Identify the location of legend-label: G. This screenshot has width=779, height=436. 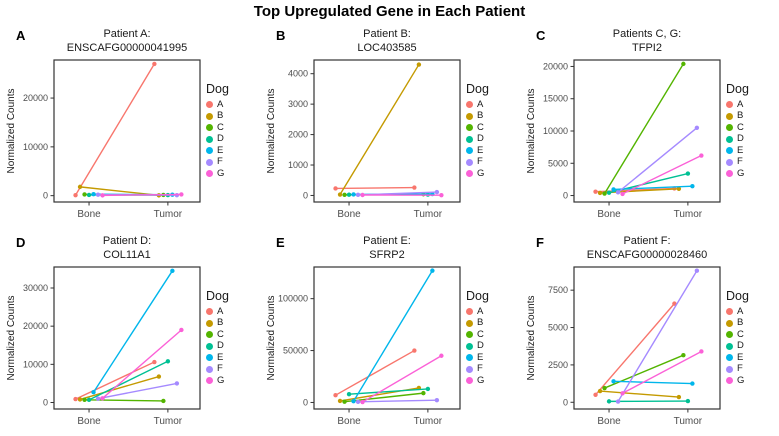
(221, 173).